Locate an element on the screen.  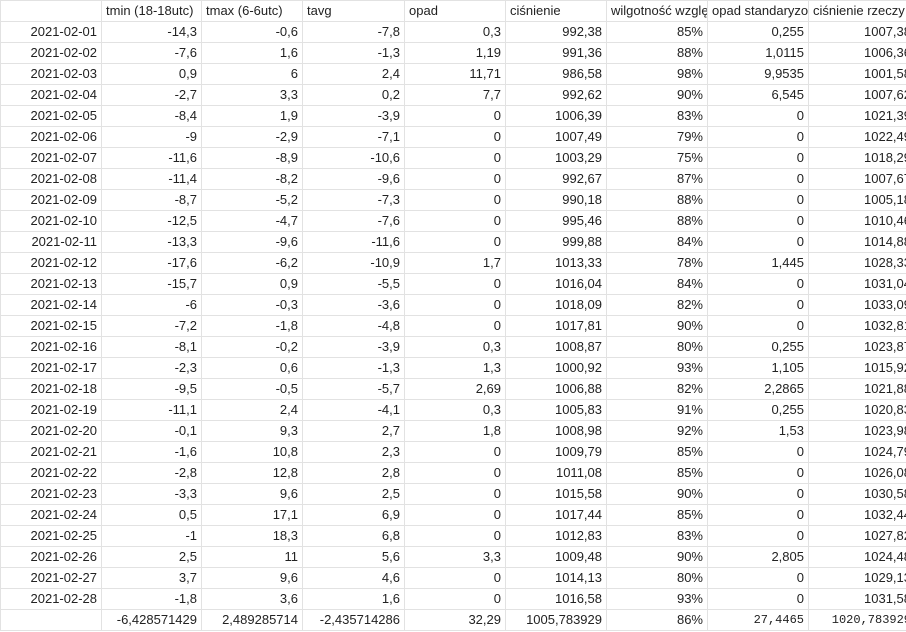
cell: 992,62 is located at coordinates (556, 95).